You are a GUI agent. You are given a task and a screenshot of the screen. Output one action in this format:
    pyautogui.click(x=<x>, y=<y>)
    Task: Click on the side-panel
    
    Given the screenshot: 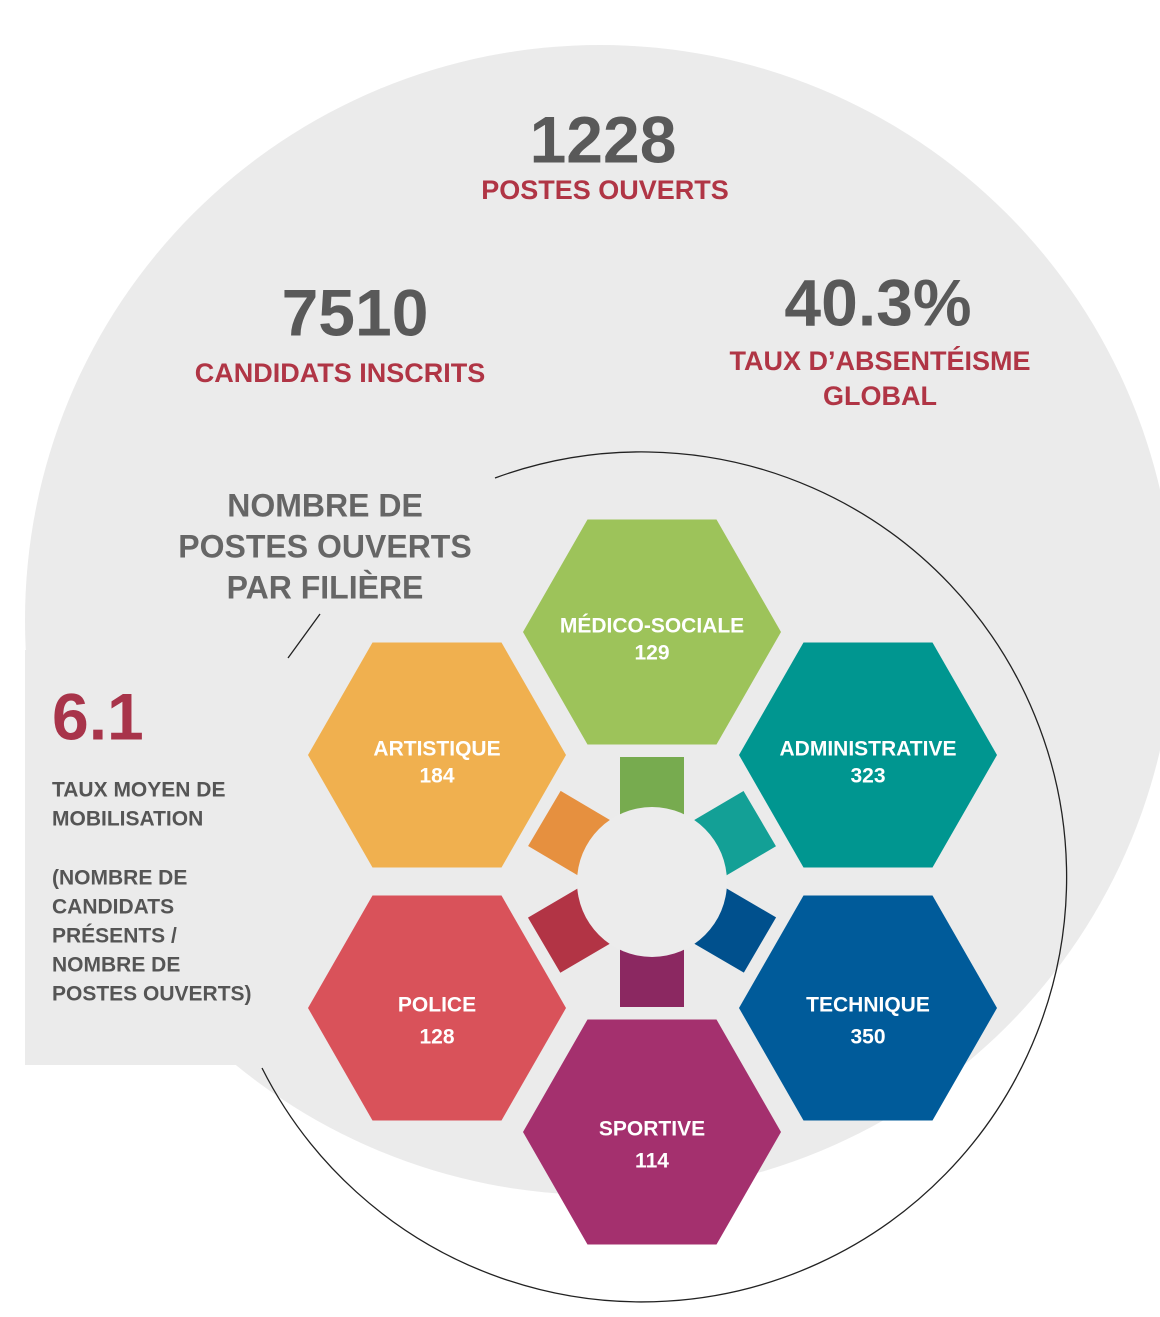 What is the action you would take?
    pyautogui.click(x=154, y=857)
    